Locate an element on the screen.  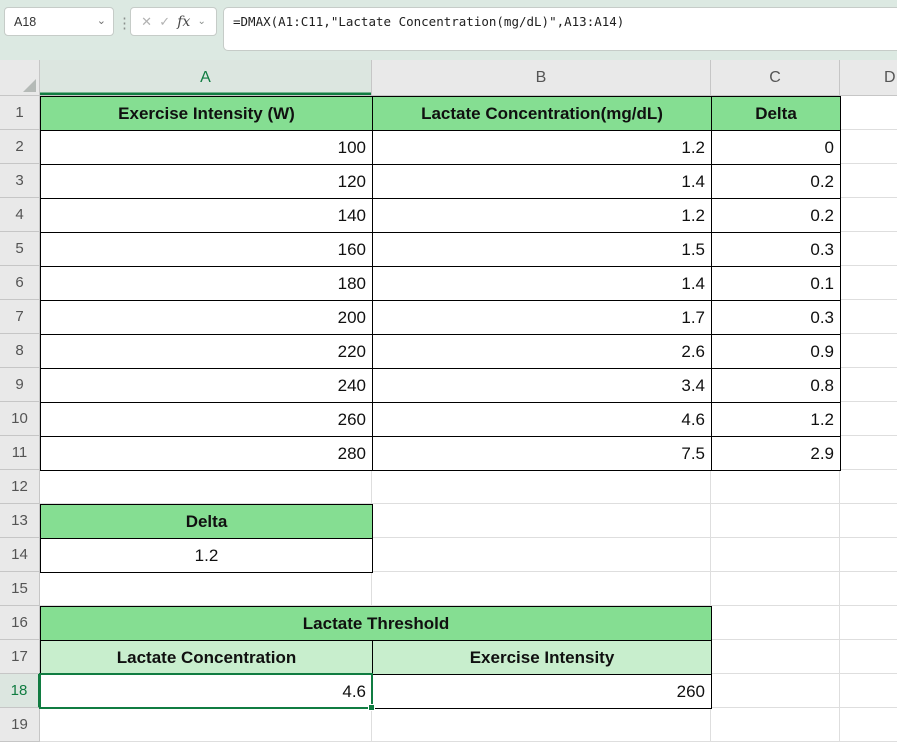
cell-B18: 260 is located at coordinates (542, 691).